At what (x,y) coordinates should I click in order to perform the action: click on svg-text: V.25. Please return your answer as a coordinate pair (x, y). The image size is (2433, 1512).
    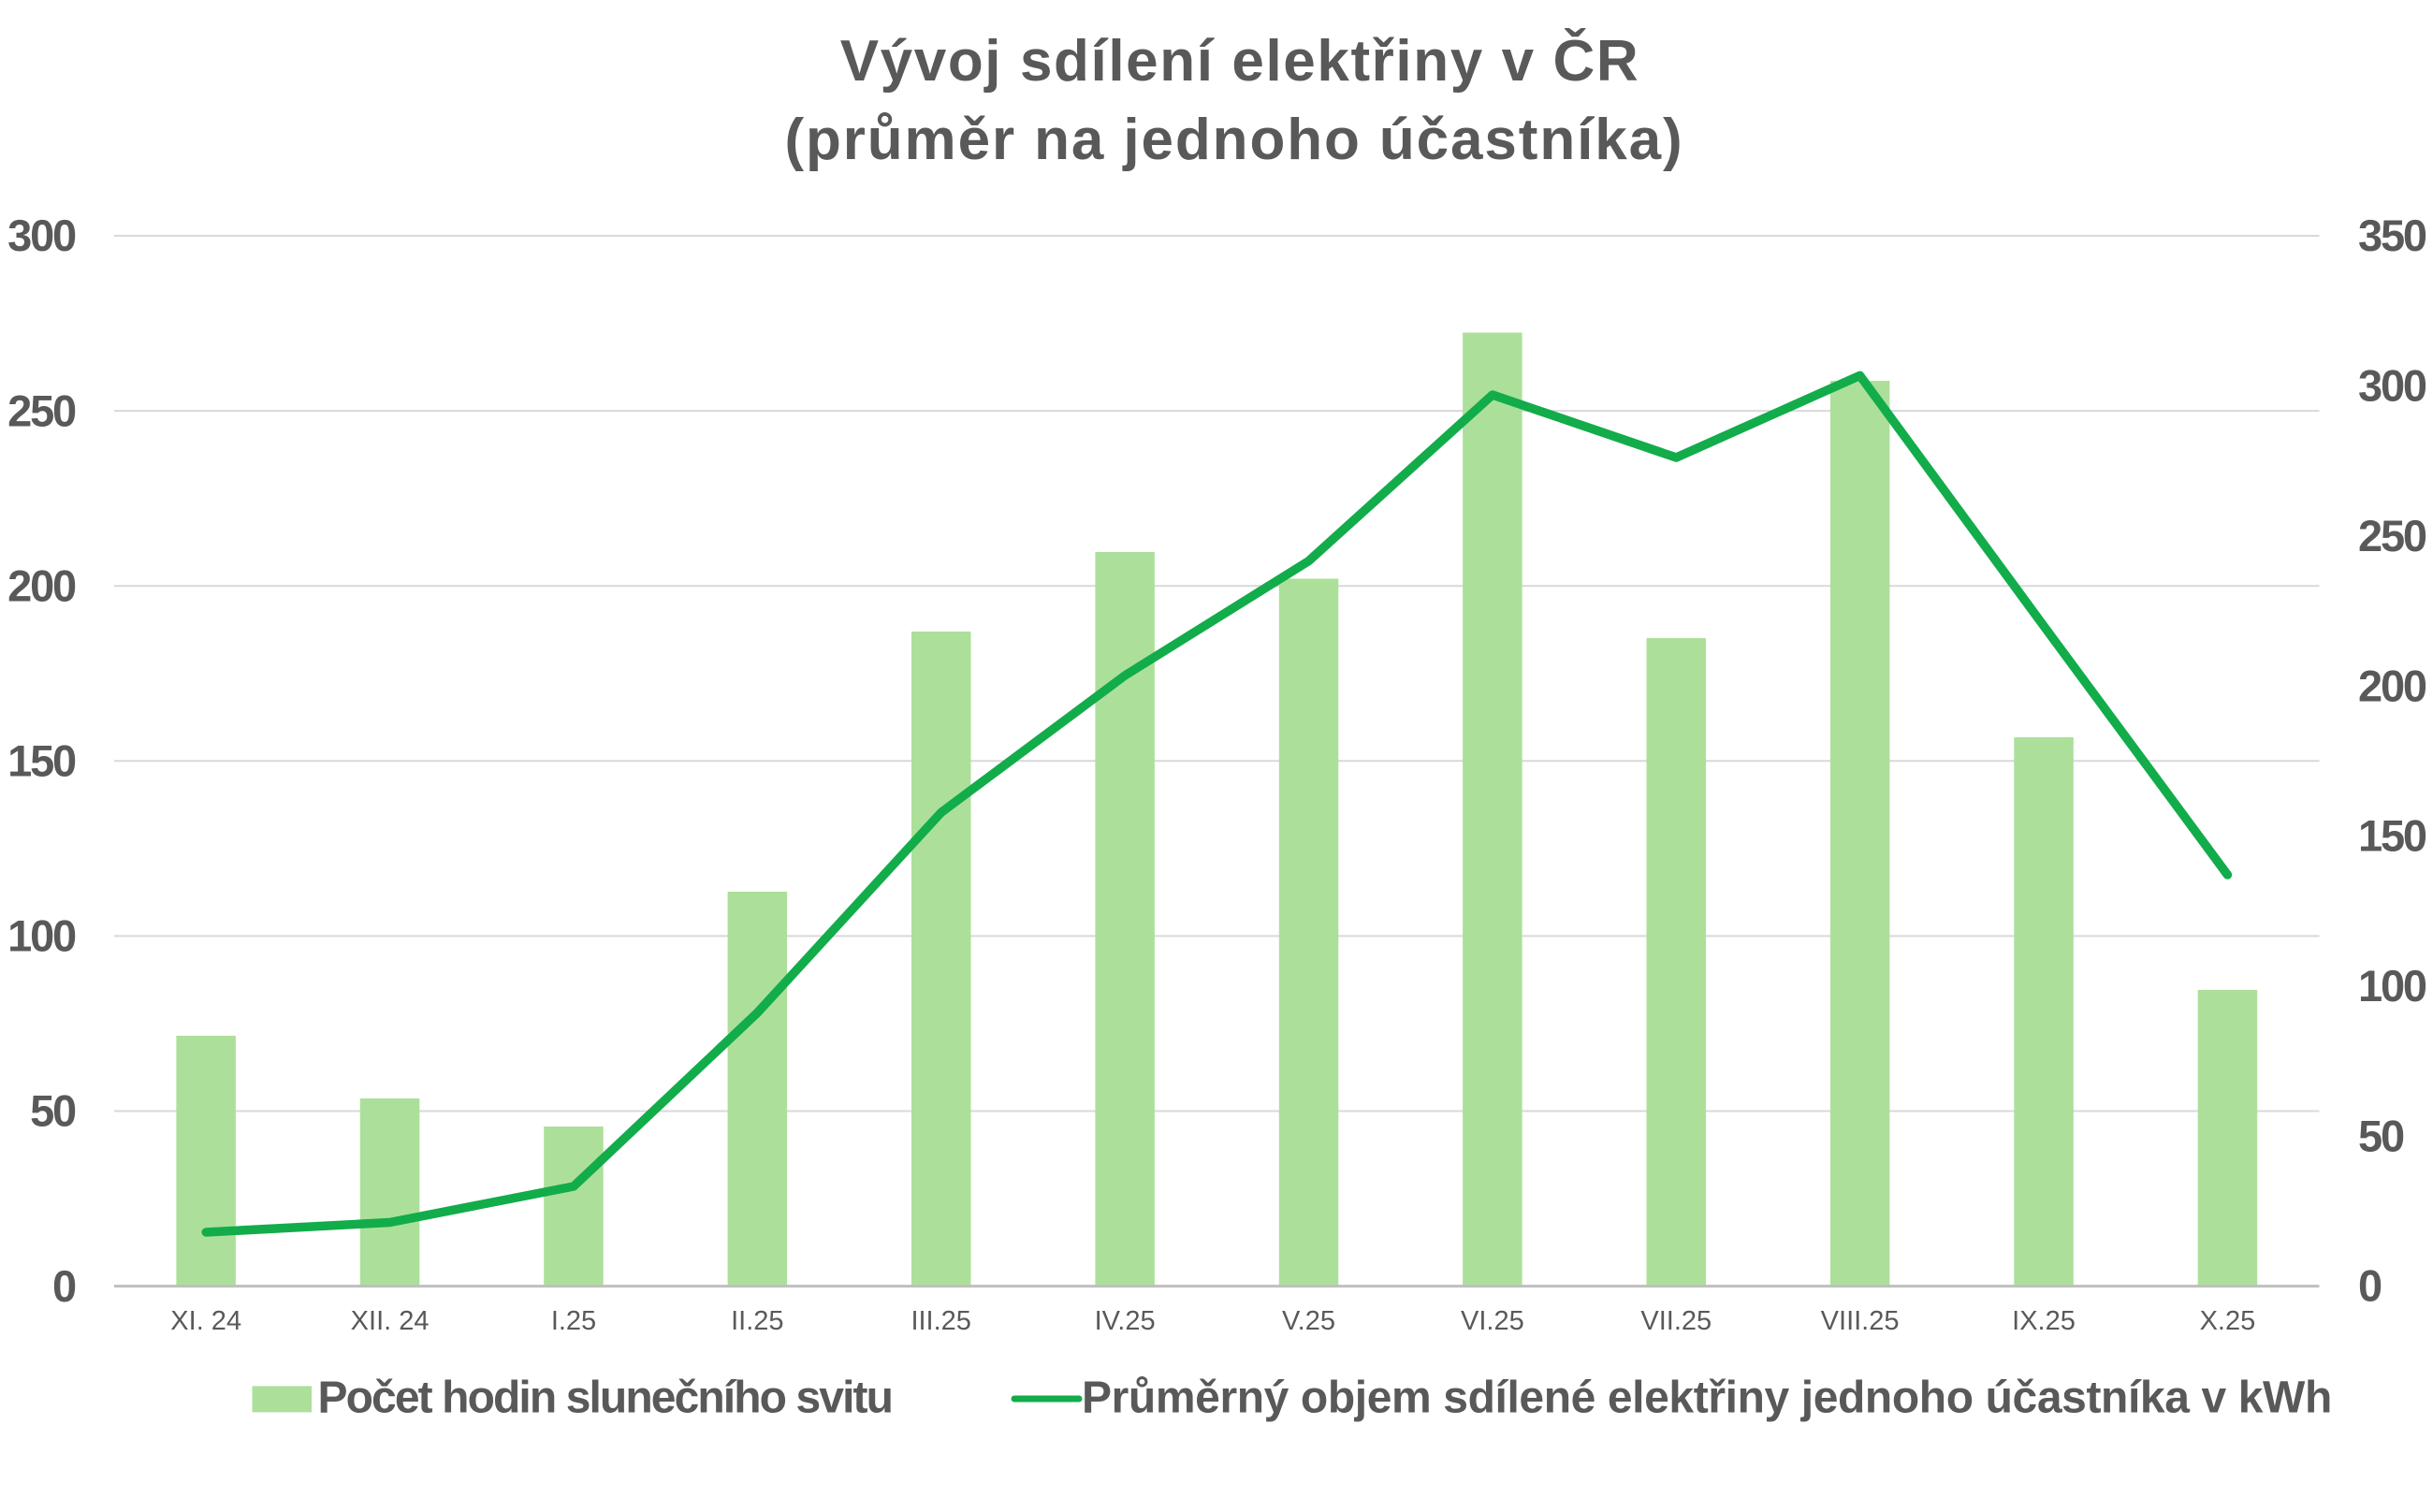
    Looking at the image, I should click on (1308, 1321).